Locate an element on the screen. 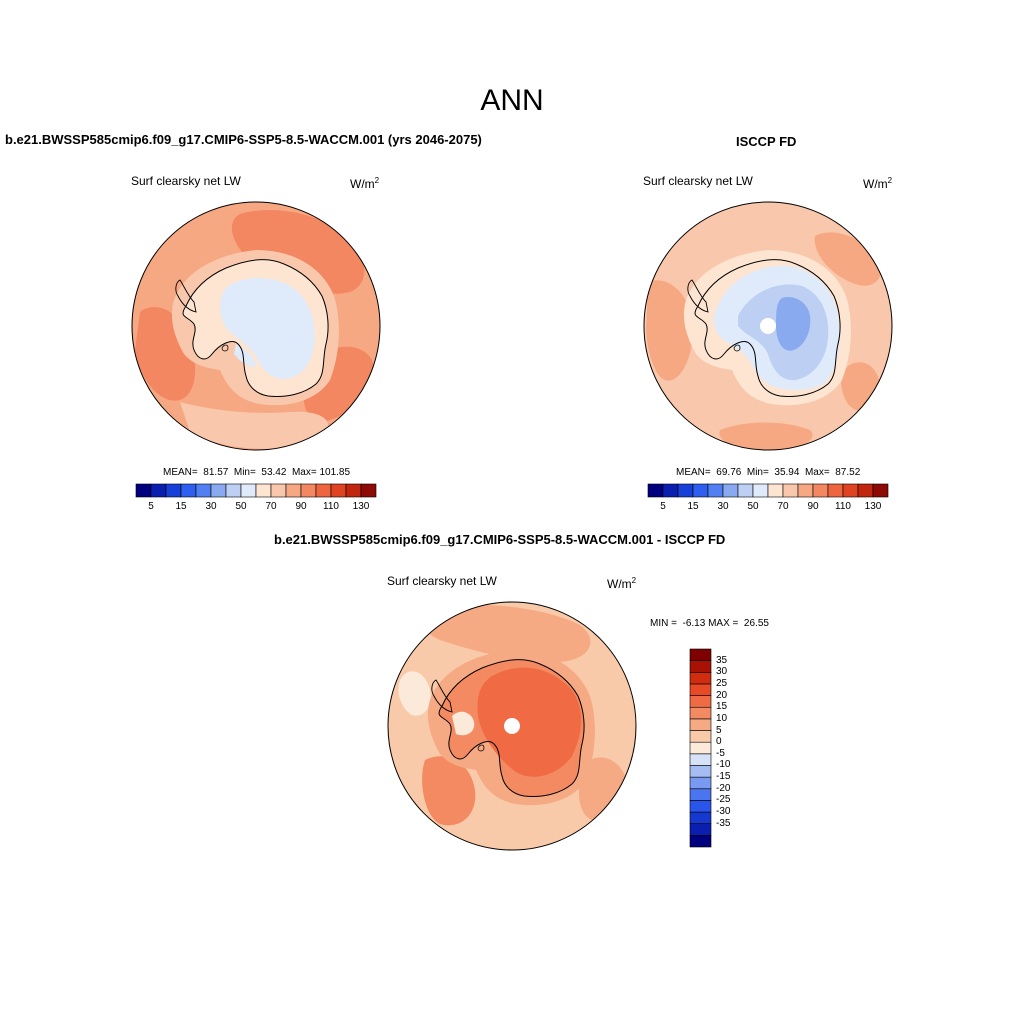 The height and width of the screenshot is (1024, 1024). panel-3-colorbar-tick-label: -35 is located at coordinates (723, 823).